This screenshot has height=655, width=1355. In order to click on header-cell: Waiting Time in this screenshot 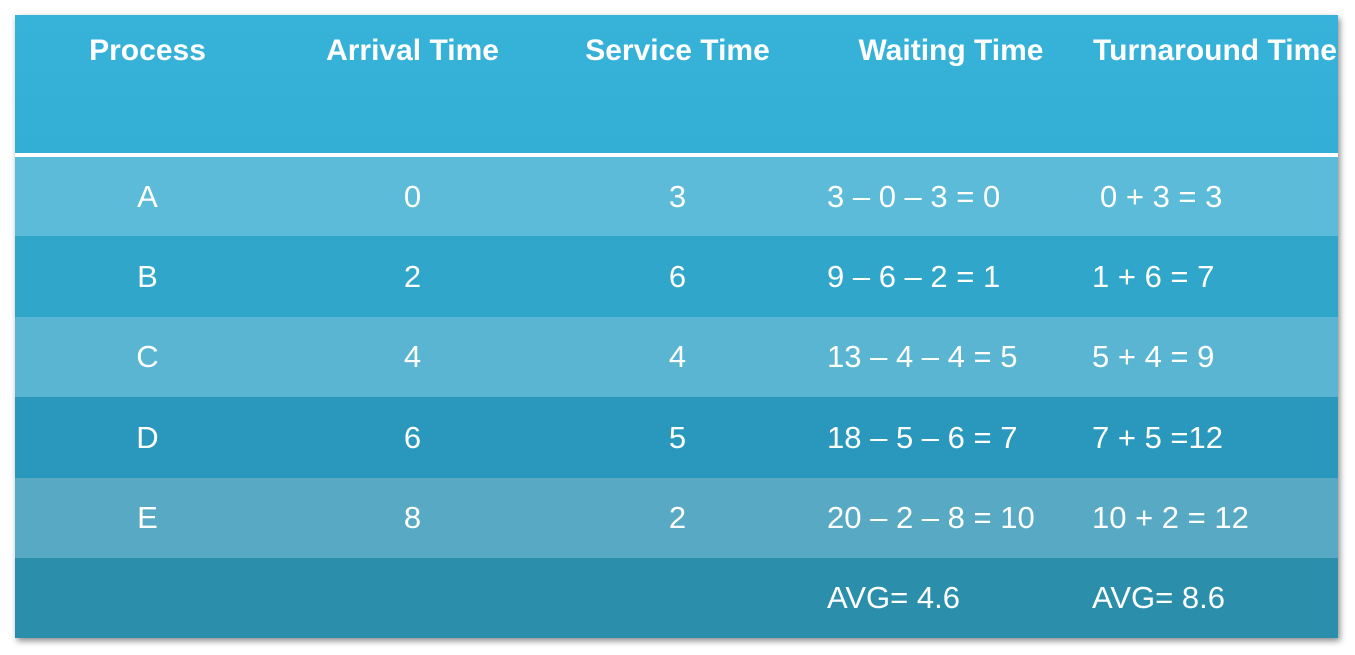, I will do `click(951, 50)`.